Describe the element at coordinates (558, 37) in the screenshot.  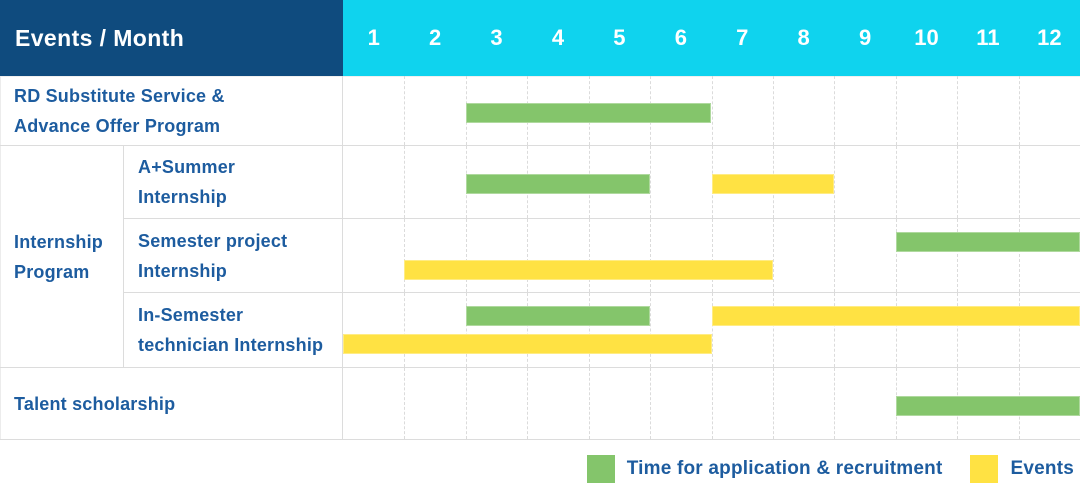
I see `month-label-4: 4` at that location.